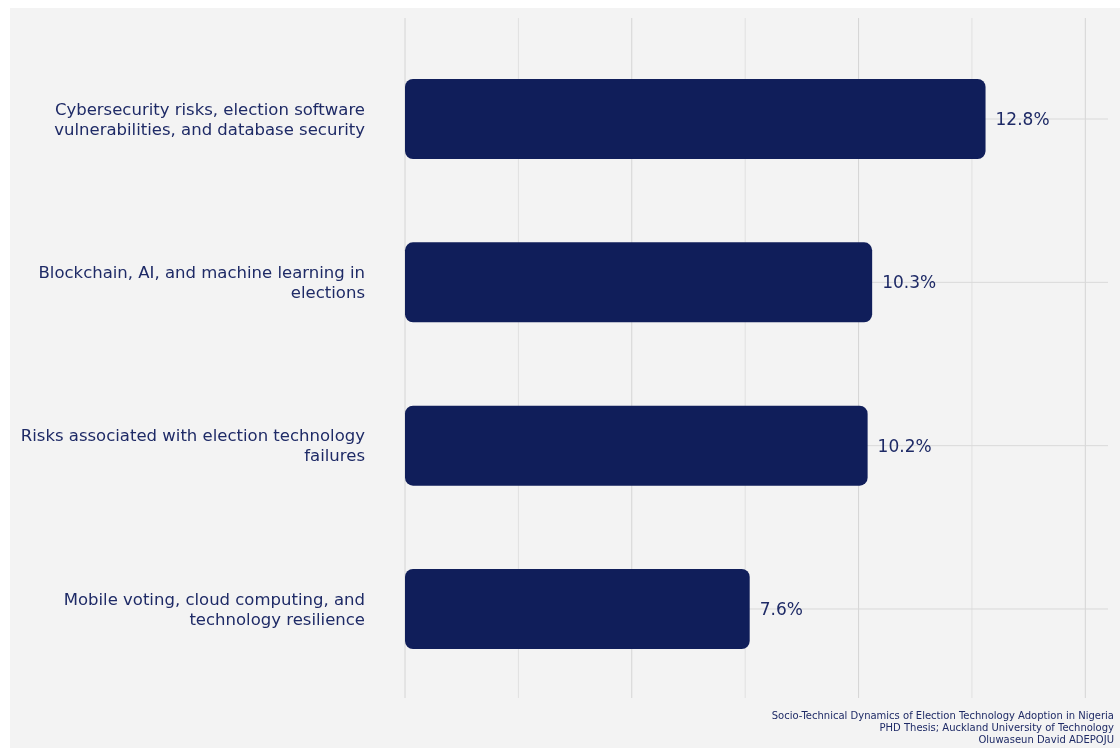 The height and width of the screenshot is (748, 1120). I want to click on data-label: 10.3%, so click(909, 282).